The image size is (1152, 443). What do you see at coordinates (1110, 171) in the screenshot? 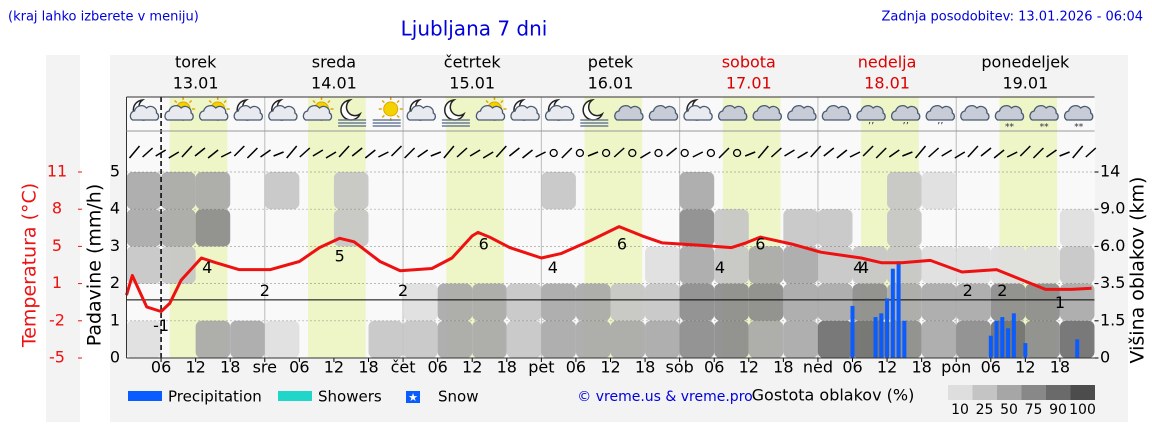
I see `y2-tick-label: 14` at bounding box center [1110, 171].